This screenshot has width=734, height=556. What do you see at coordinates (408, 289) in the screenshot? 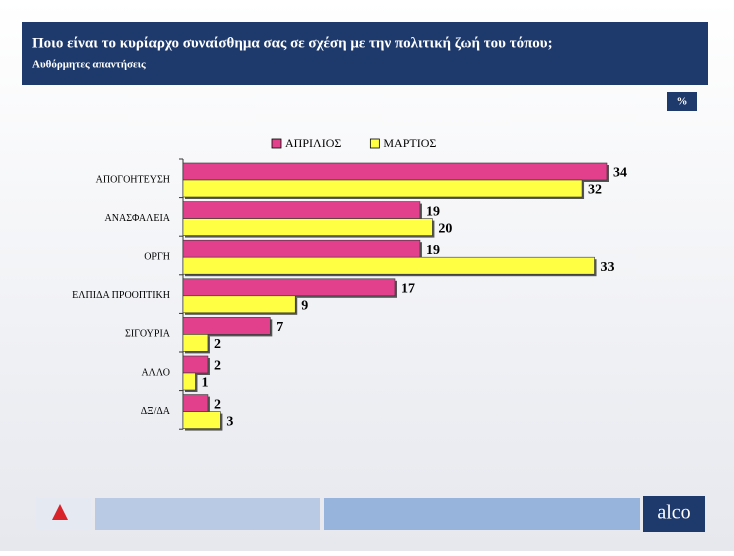
I see `value-label: 17` at bounding box center [408, 289].